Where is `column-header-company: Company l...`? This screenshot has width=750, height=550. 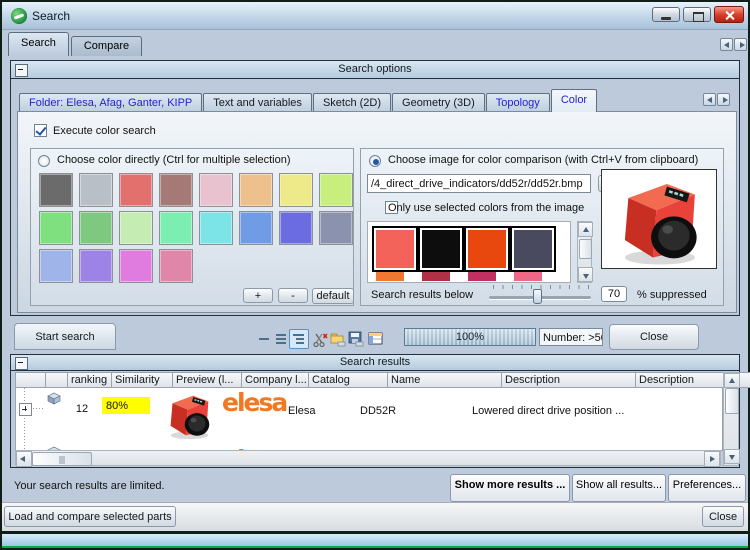
column-header-company: Company l... is located at coordinates (275, 380).